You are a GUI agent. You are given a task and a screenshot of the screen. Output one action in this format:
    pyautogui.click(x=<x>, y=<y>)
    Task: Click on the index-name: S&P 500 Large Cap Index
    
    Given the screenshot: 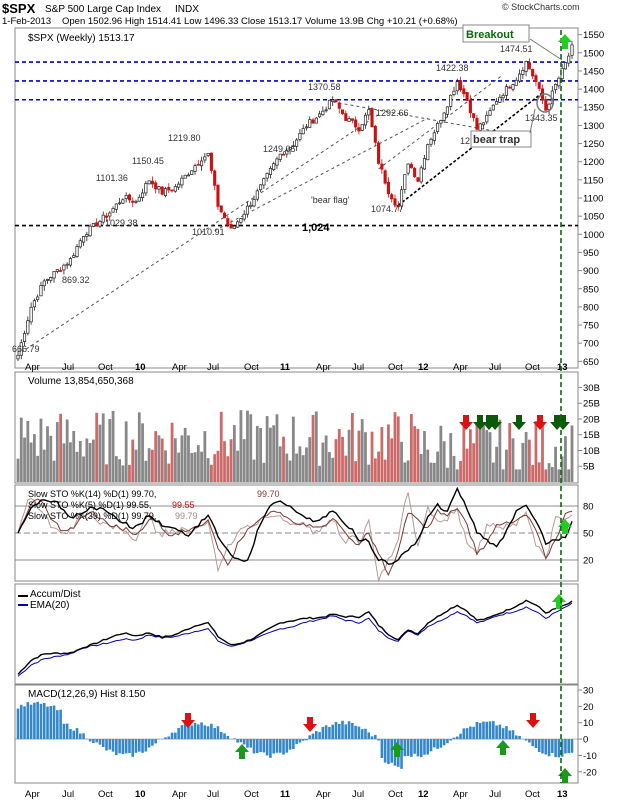 What is the action you would take?
    pyautogui.click(x=103, y=9)
    